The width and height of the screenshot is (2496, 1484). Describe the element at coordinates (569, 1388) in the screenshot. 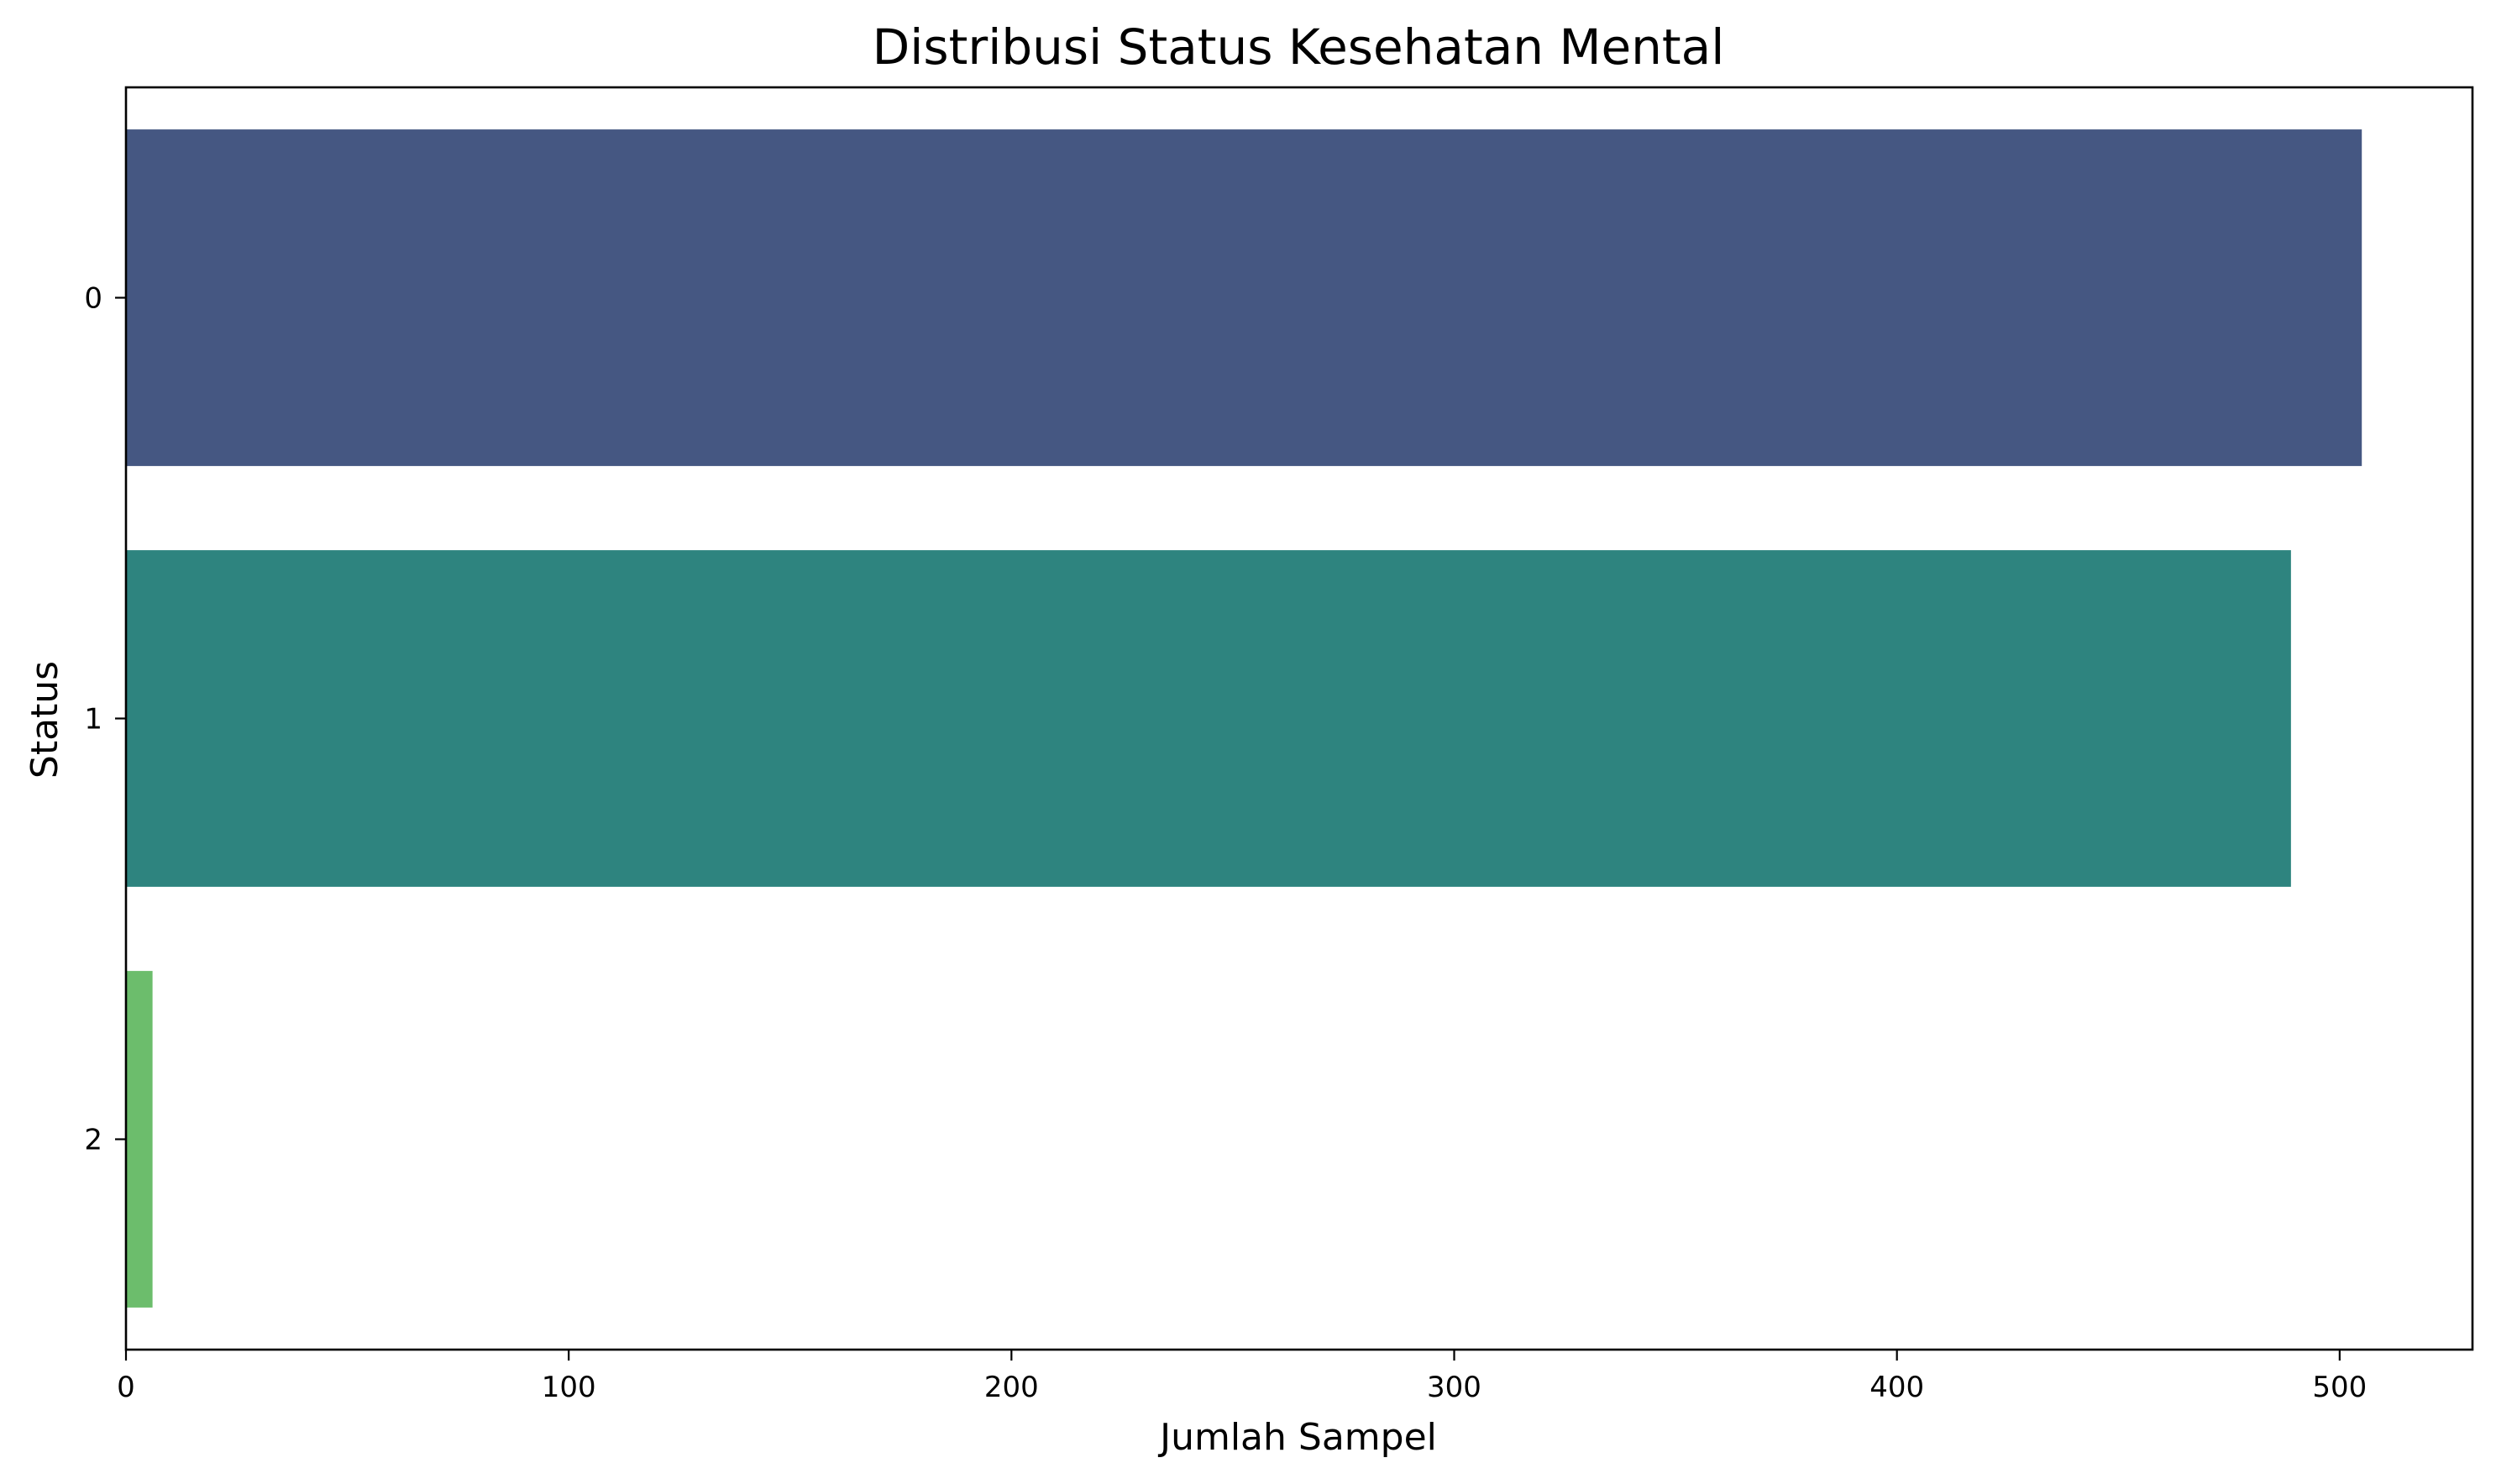

I see `x-tick-label: 100` at that location.